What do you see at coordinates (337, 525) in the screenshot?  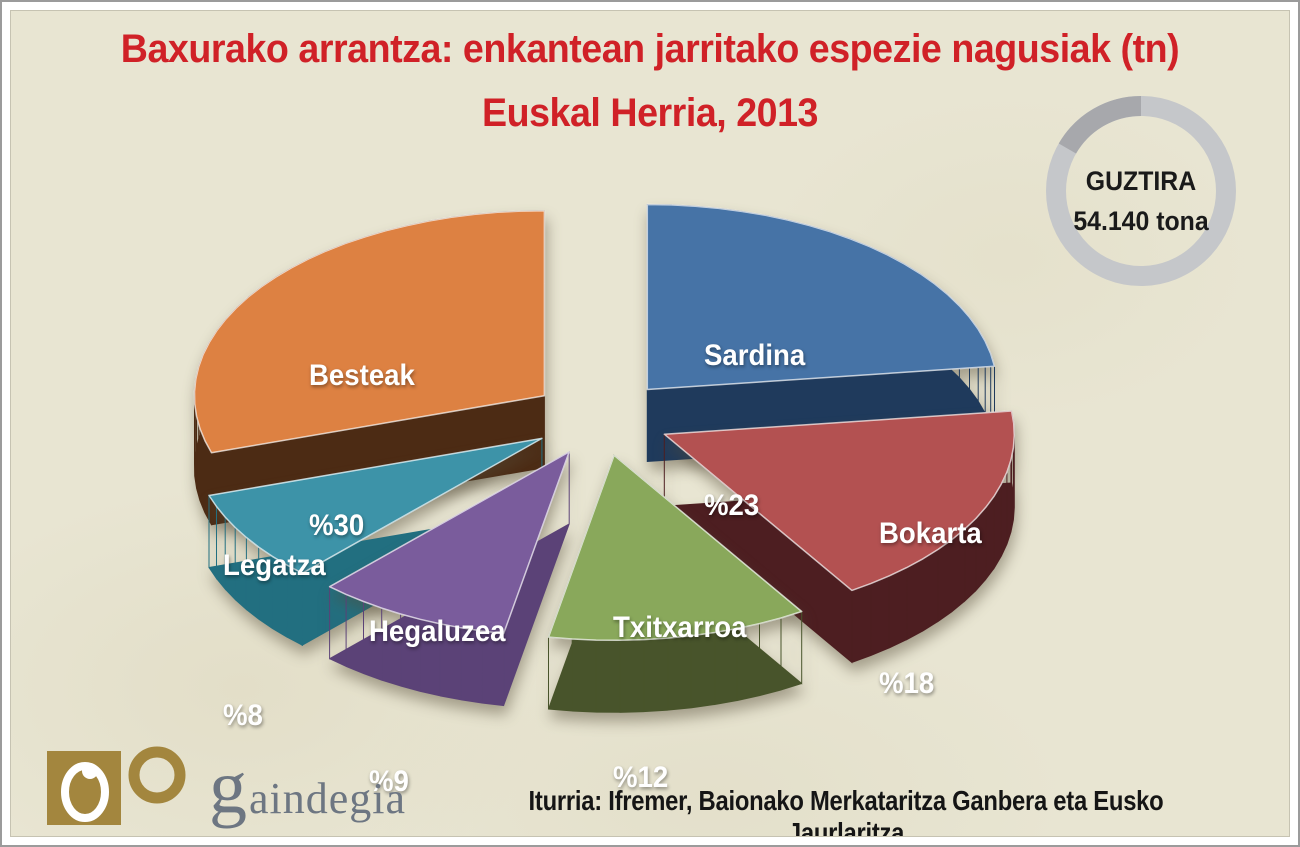 I see `slice-percent: %30` at bounding box center [337, 525].